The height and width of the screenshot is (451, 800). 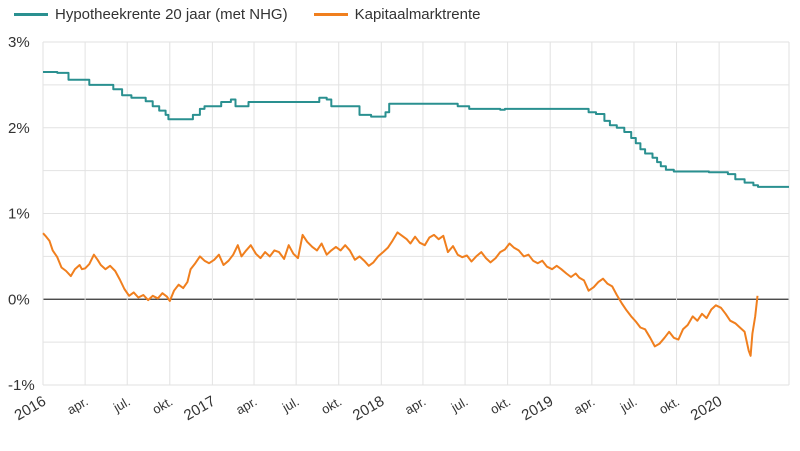 I want to click on legend-swatch-kapitaalmarktrente, so click(x=330, y=14).